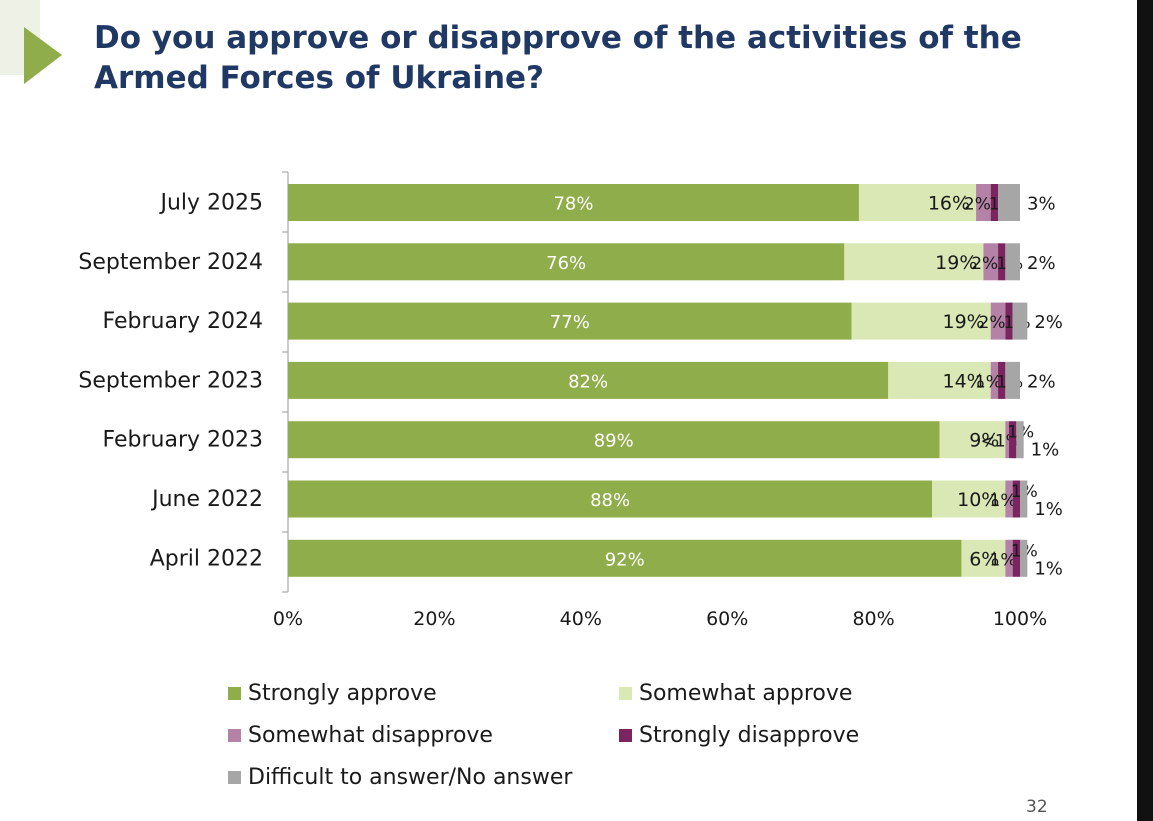 The image size is (1153, 821). I want to click on legend-label-difficult: Difficult to answer/No answer, so click(410, 777).